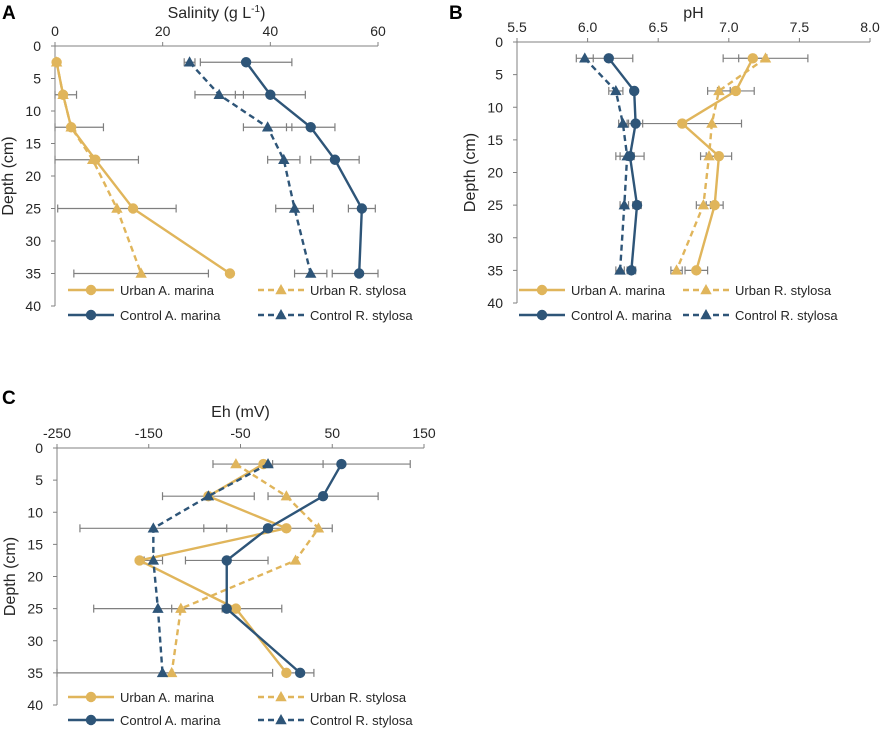  I want to click on legend-label: Control R. stylosa, so click(786, 315).